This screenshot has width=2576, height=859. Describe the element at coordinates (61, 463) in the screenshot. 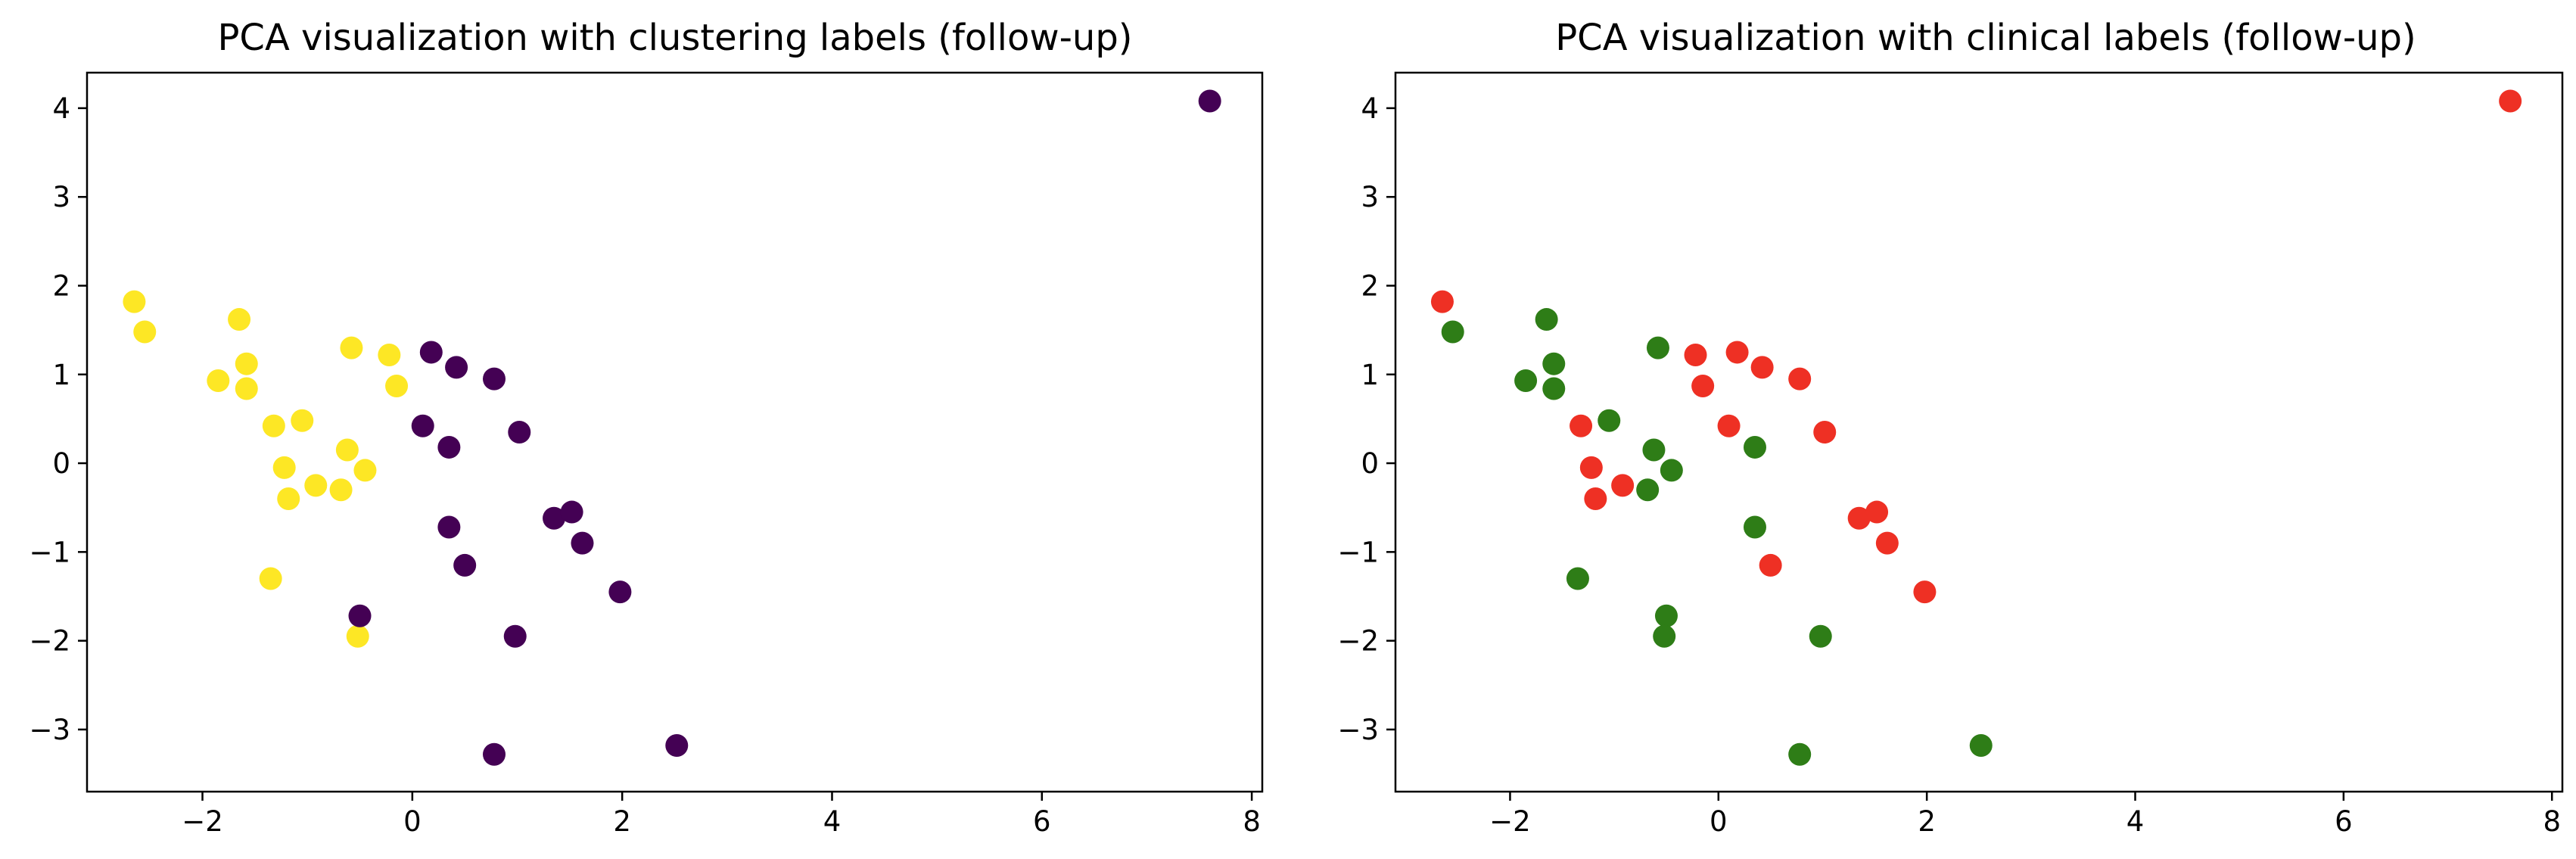

I see `clustering-y-tick-label: 0` at that location.